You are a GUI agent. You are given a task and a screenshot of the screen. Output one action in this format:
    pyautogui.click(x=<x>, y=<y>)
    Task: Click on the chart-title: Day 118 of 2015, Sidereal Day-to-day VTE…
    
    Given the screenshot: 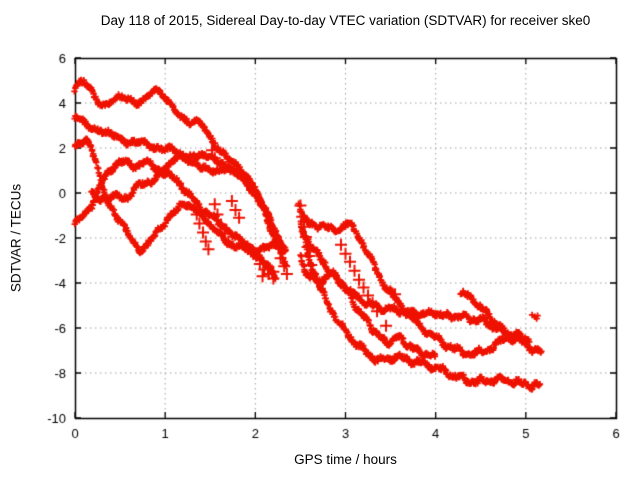 What is the action you would take?
    pyautogui.click(x=345, y=20)
    